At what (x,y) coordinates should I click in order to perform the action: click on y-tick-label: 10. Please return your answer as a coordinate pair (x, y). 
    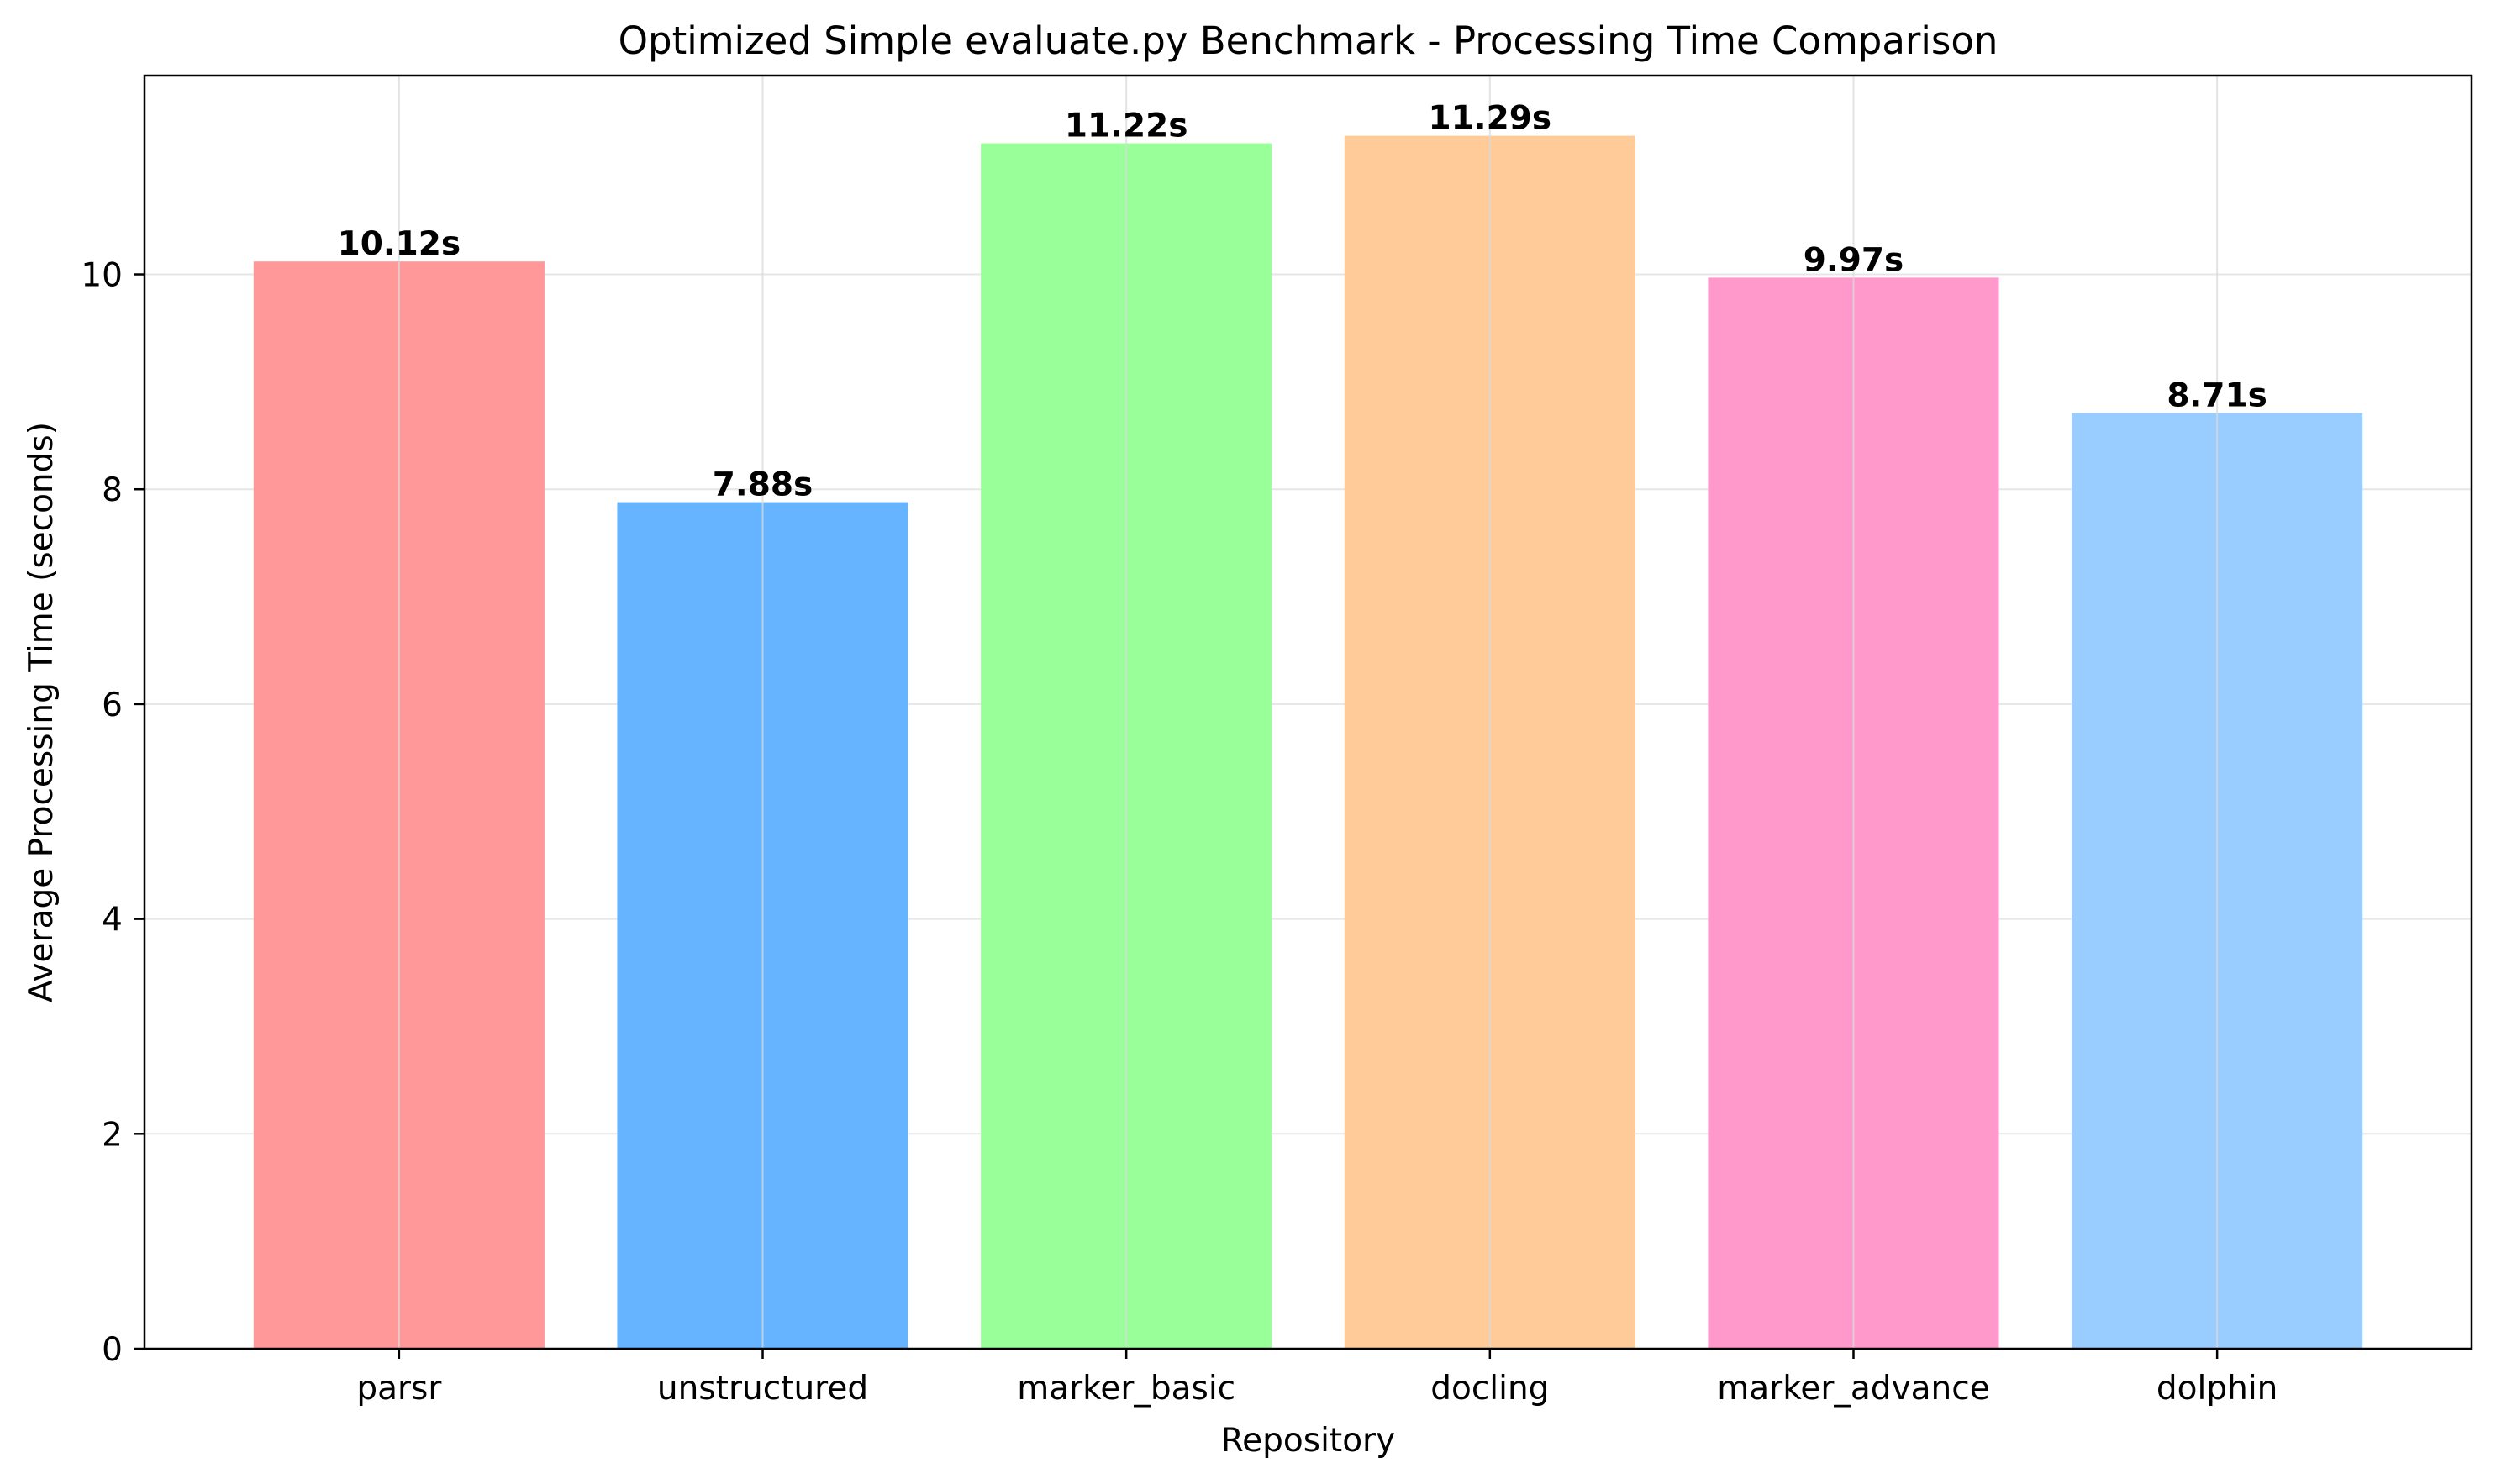
    Looking at the image, I should click on (102, 276).